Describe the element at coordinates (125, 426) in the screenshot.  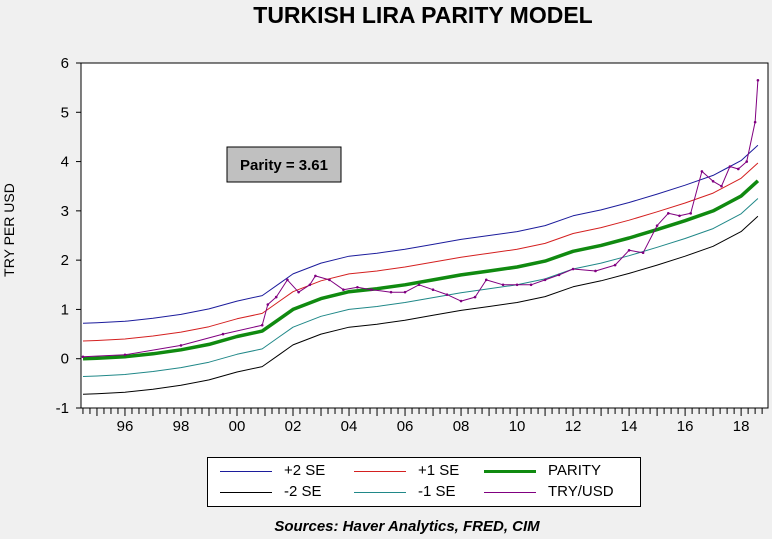
I see `x-tick-label: 96` at that location.